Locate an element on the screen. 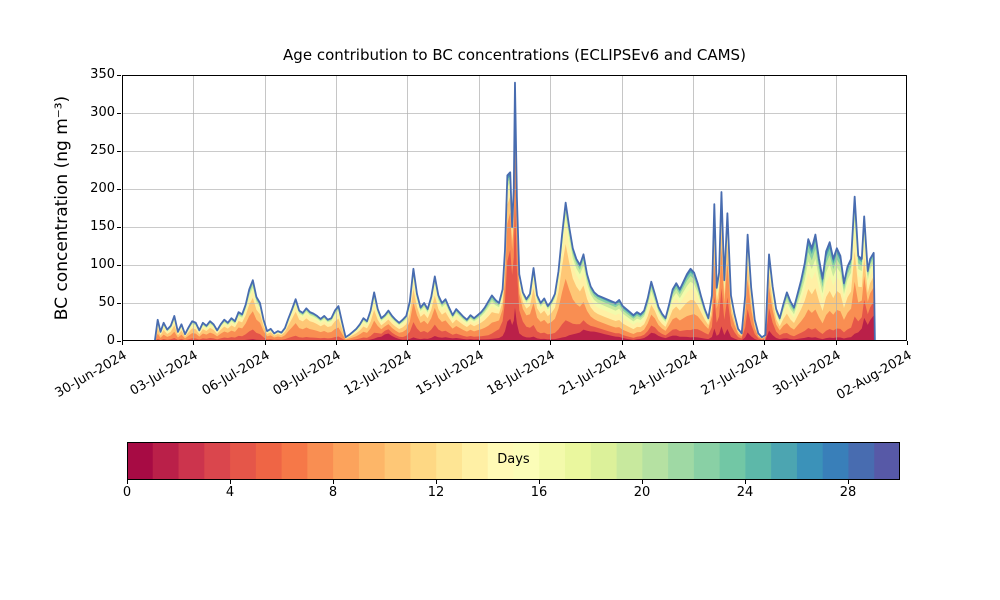 This screenshot has height=600, width=1000. y-tick-label: 150 is located at coordinates (102, 226).